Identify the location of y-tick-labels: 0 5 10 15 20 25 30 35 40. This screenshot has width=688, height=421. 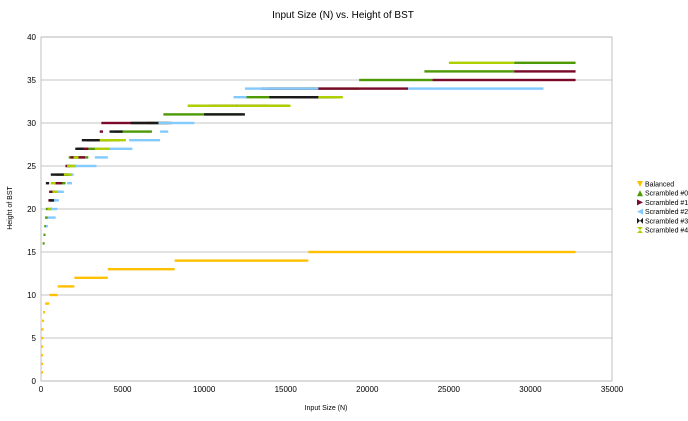
(31, 209).